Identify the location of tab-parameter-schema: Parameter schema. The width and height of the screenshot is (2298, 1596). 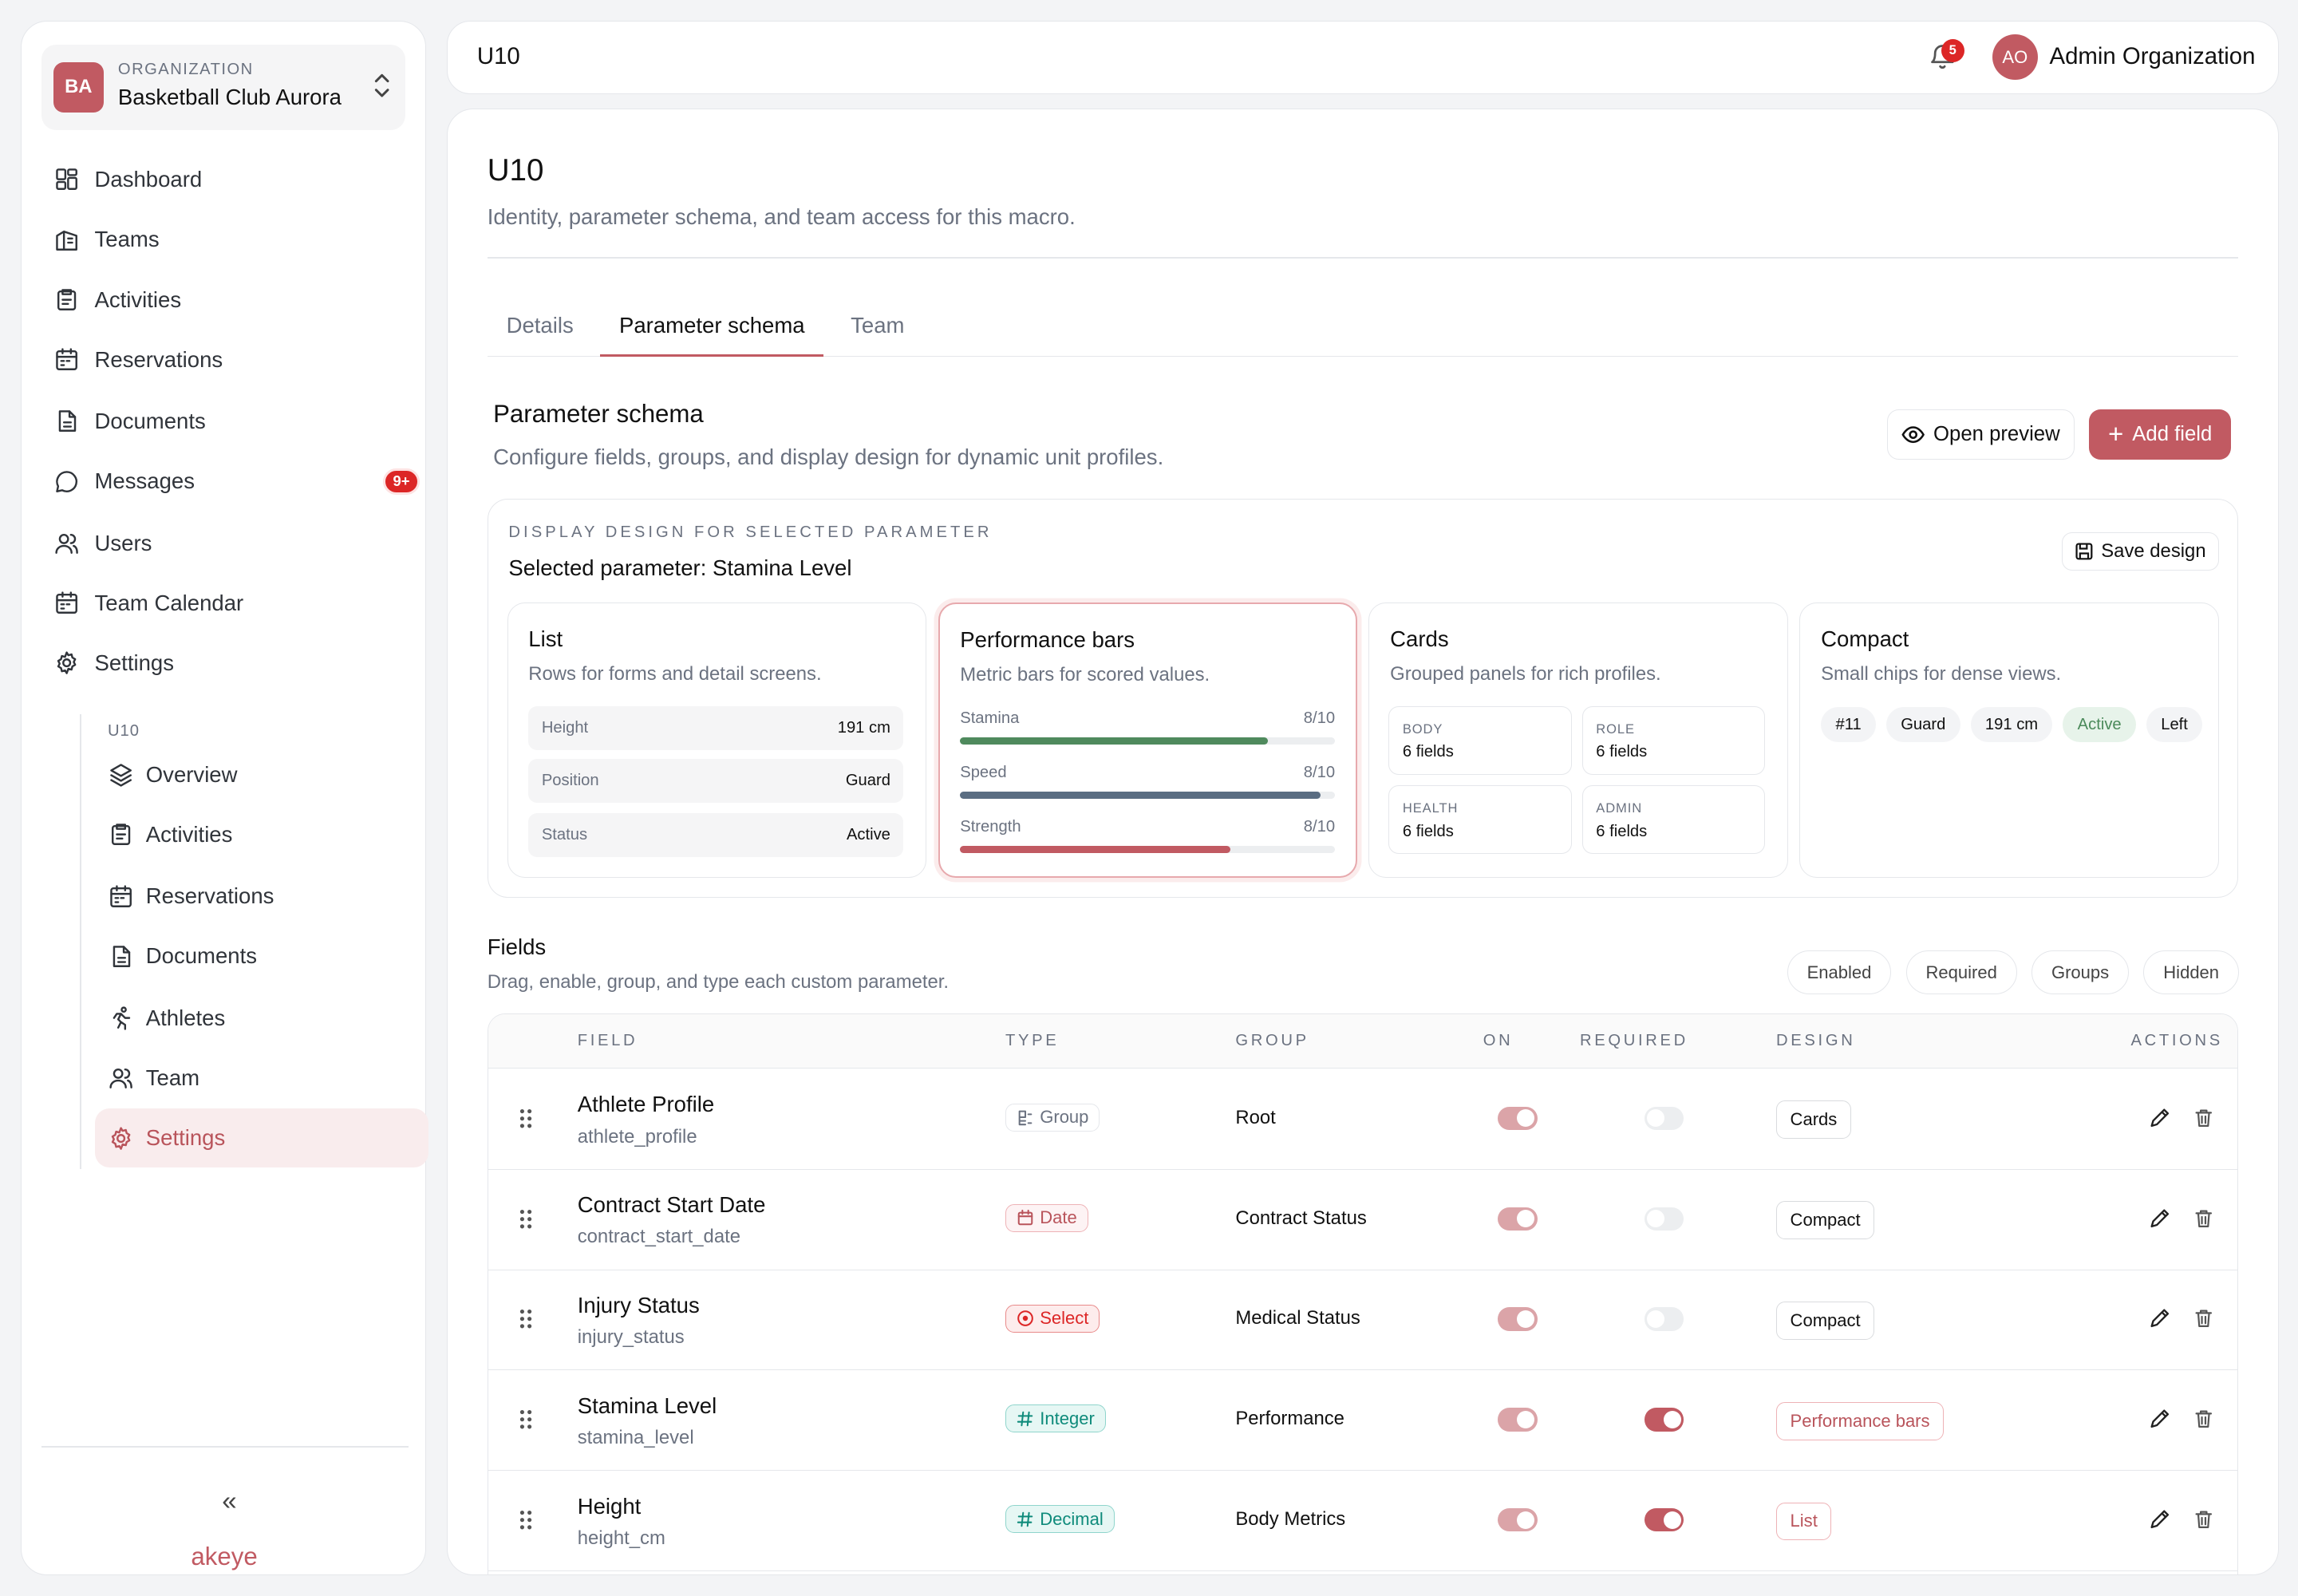
(712, 335).